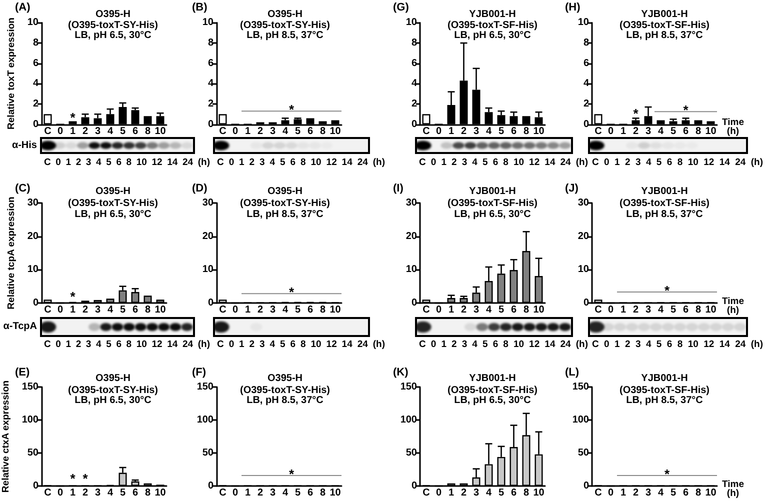  What do you see at coordinates (664, 400) in the screenshot?
I see `annotation: LB, pH 8.5, 37°C` at bounding box center [664, 400].